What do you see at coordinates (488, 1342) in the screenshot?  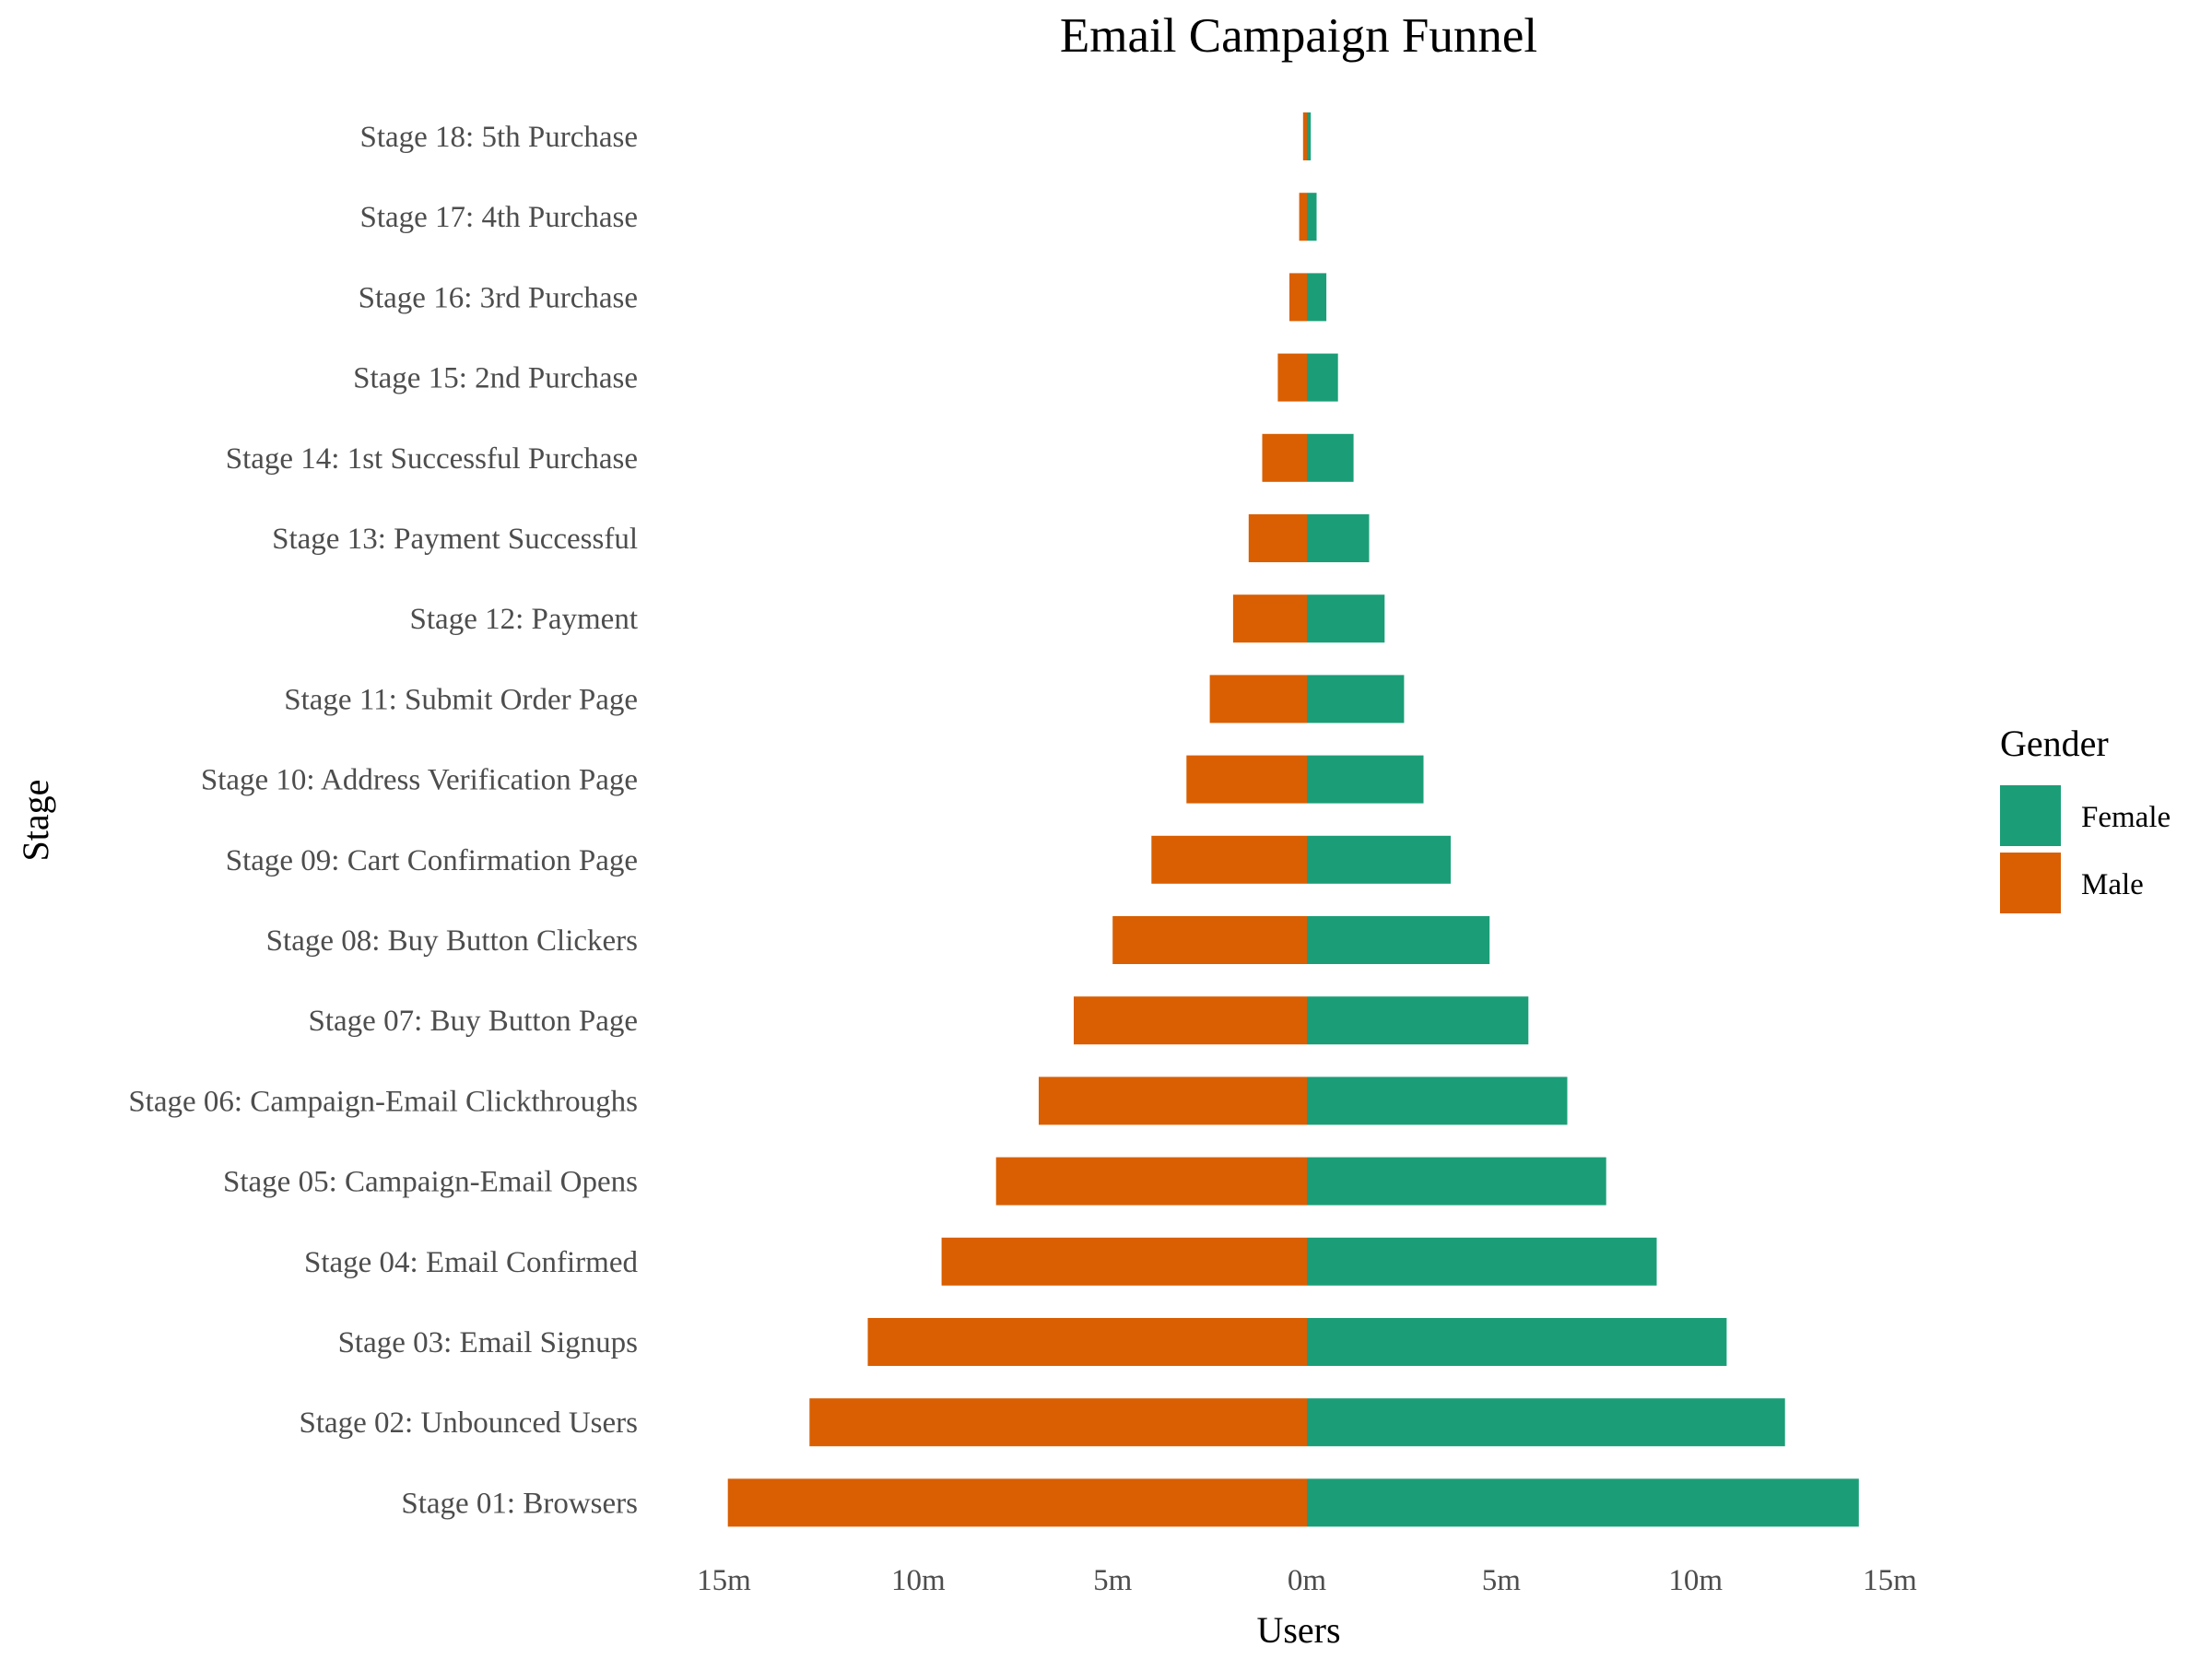 I see `stage-label: Stage 03: Email Signups` at bounding box center [488, 1342].